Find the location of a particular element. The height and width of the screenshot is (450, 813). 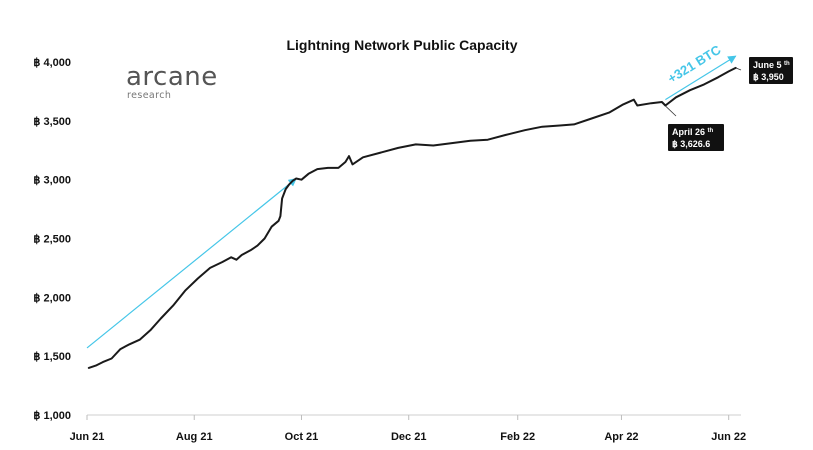

x-tick-label: Jun 21 is located at coordinates (87, 437).